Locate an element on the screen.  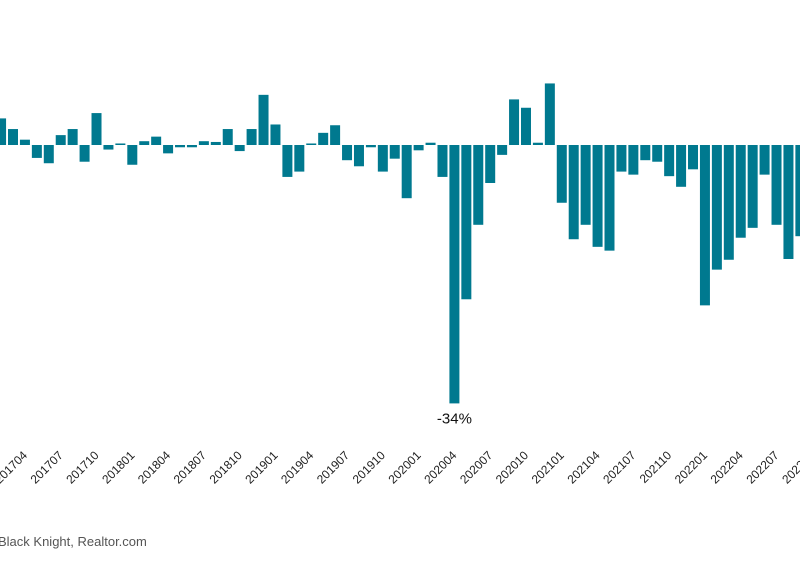
x-tick-label: 202204 is located at coordinates (727, 467).